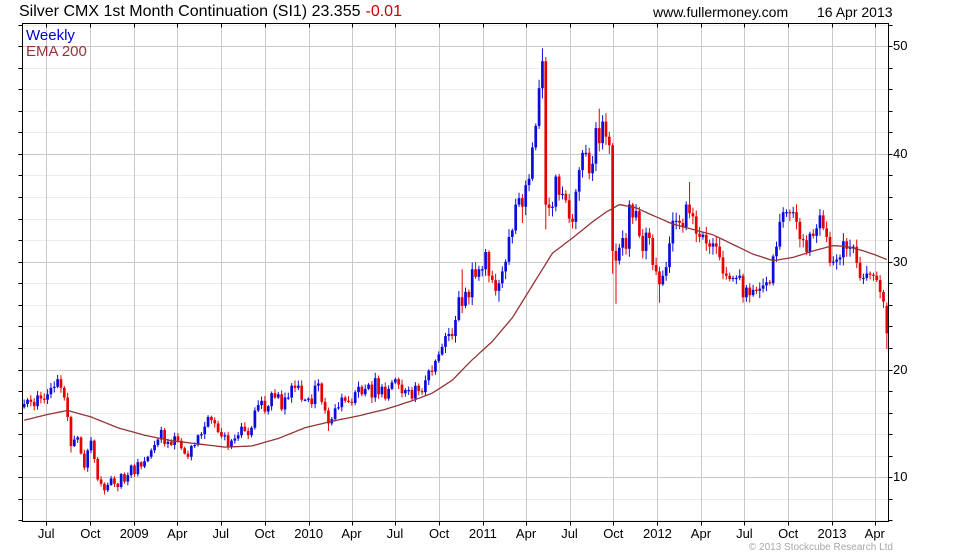 Image resolution: width=980 pixels, height=560 pixels. Describe the element at coordinates (383, 11) in the screenshot. I see `price-change: -0.01` at that location.